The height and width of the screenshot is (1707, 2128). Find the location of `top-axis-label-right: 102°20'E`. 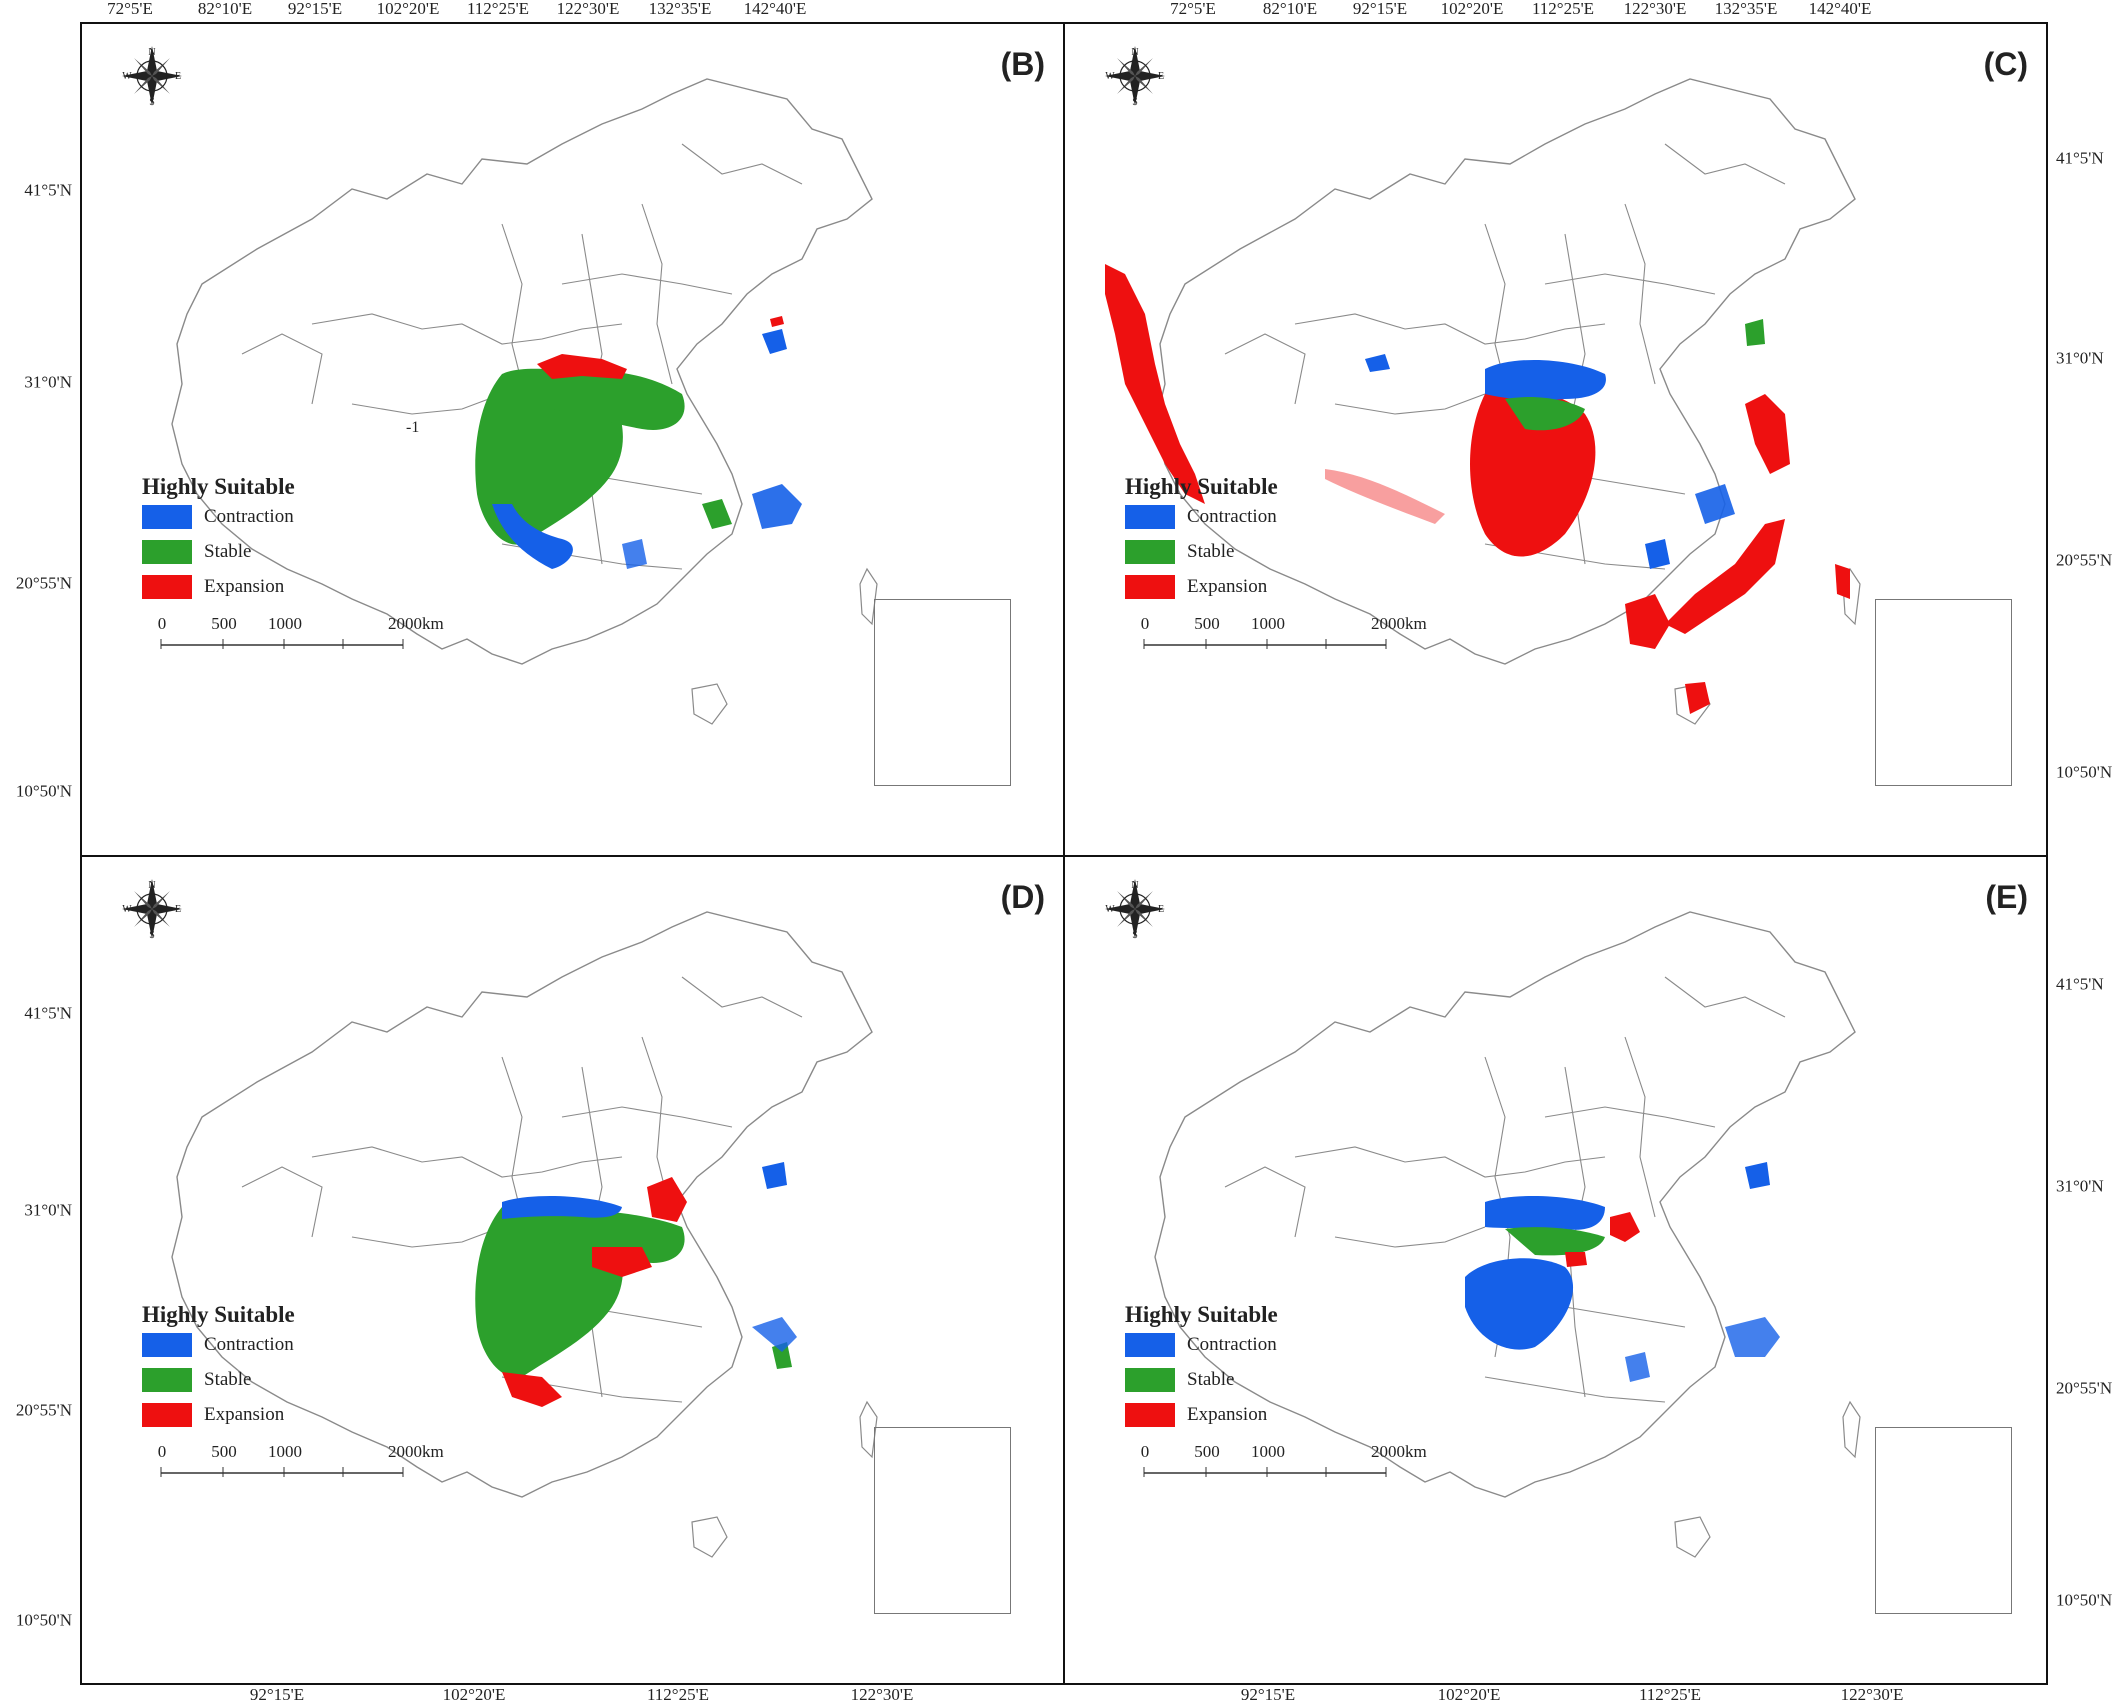

top-axis-label-right: 102°20'E is located at coordinates (1472, 9).